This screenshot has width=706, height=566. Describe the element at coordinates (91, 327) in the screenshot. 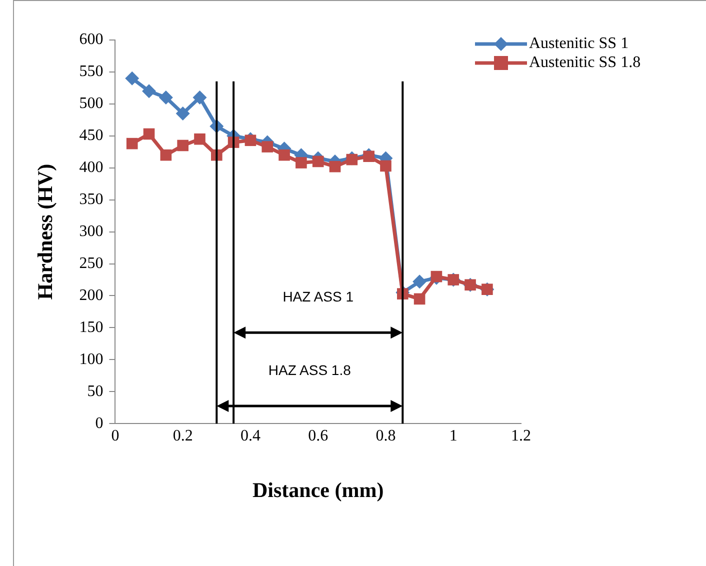

I see `y-tick-label: 150` at that location.